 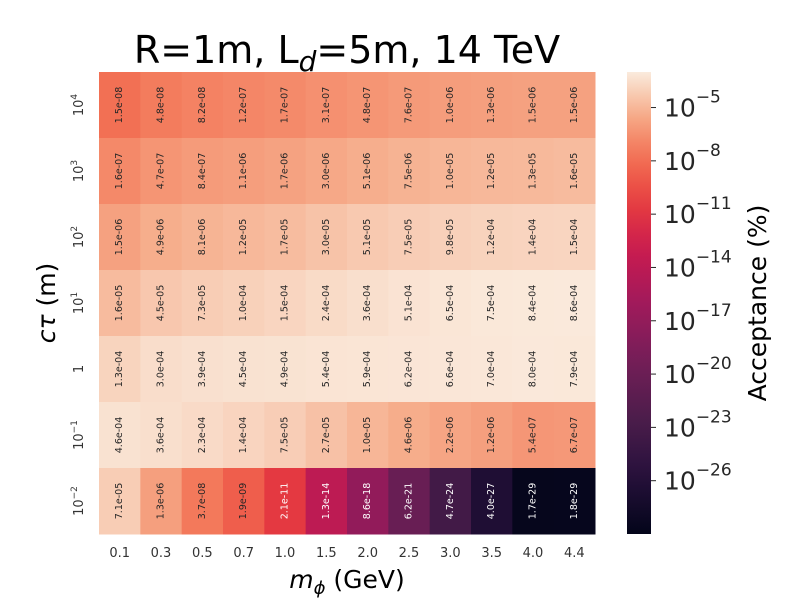 What do you see at coordinates (161, 303) in the screenshot?
I see `cell-value-label: 4.5e-05` at bounding box center [161, 303].